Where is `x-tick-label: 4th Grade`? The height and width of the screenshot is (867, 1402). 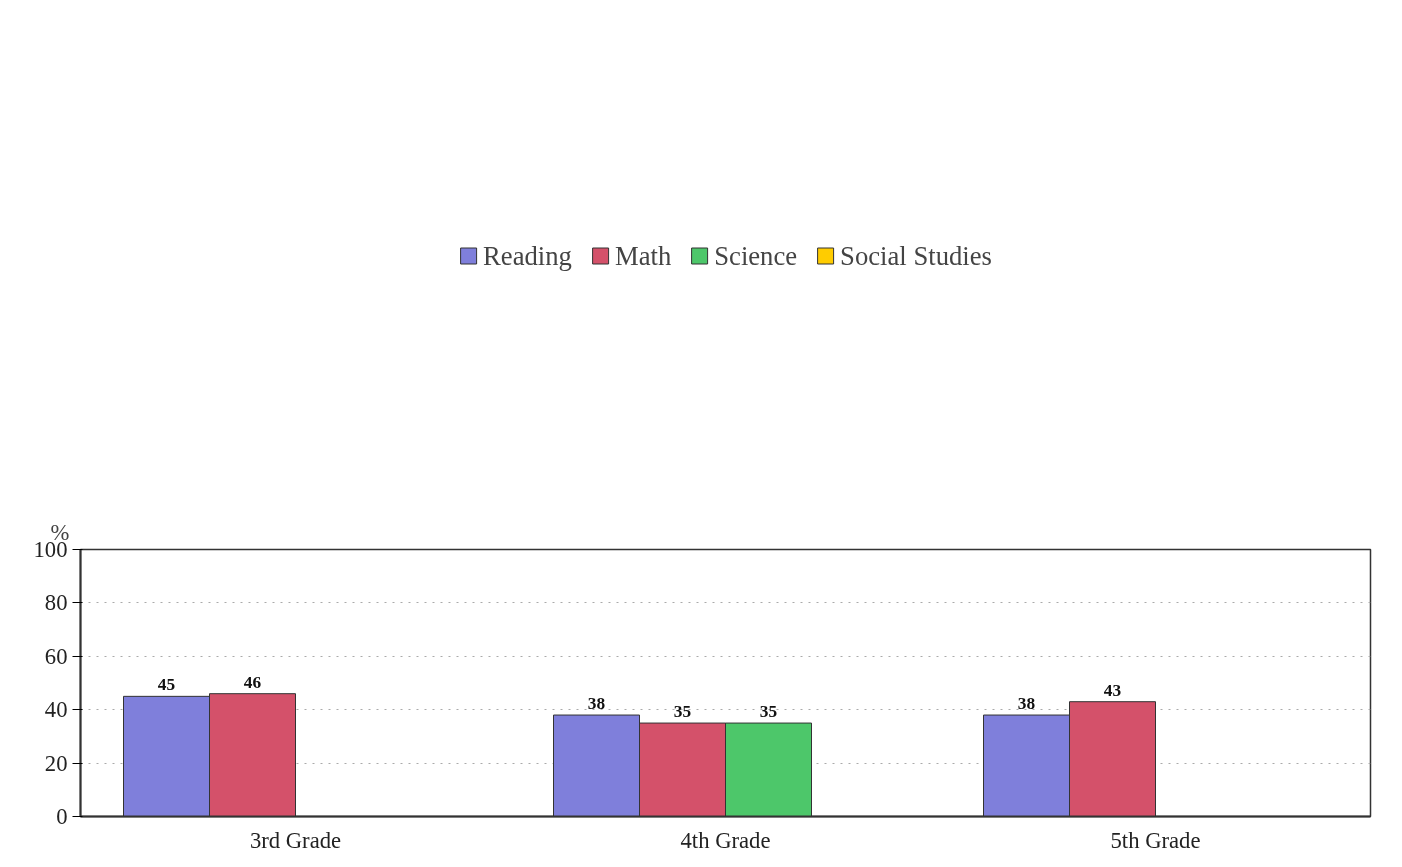
x-tick-label: 4th Grade is located at coordinates (725, 840).